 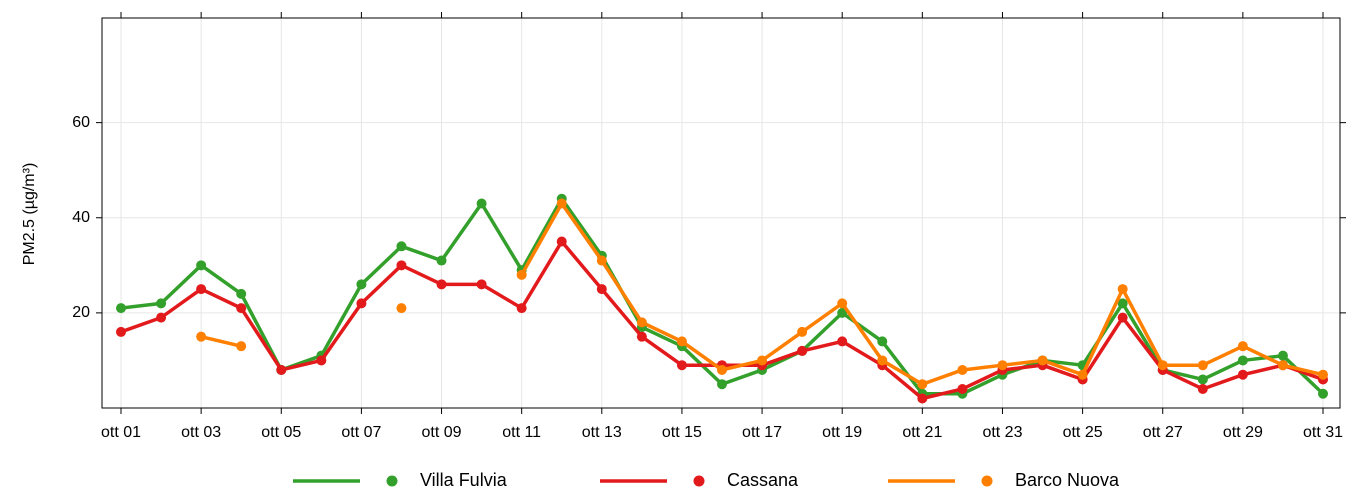 What do you see at coordinates (442, 432) in the screenshot?
I see `x-tick-label: ott 09` at bounding box center [442, 432].